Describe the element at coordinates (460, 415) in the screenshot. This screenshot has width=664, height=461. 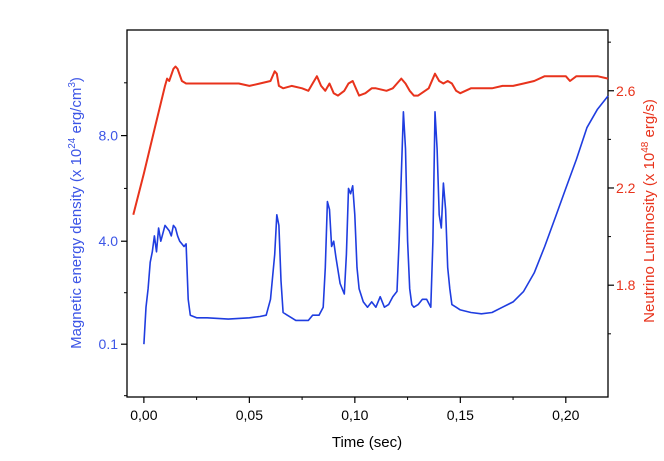
I see `x-tick-label: 0,15` at that location.